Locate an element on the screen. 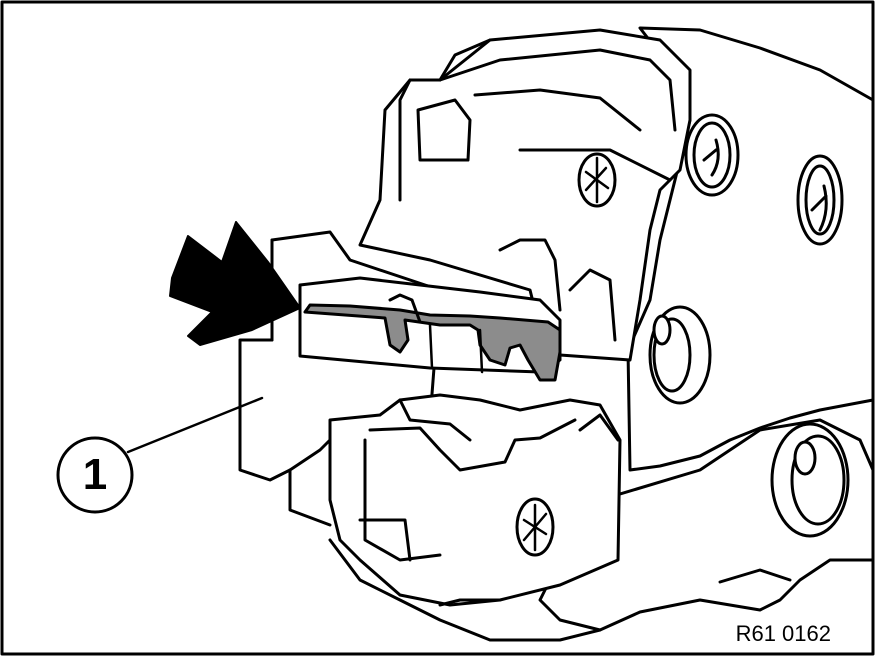 This screenshot has height=656, width=875. upper-jaw-screw is located at coordinates (597, 180).